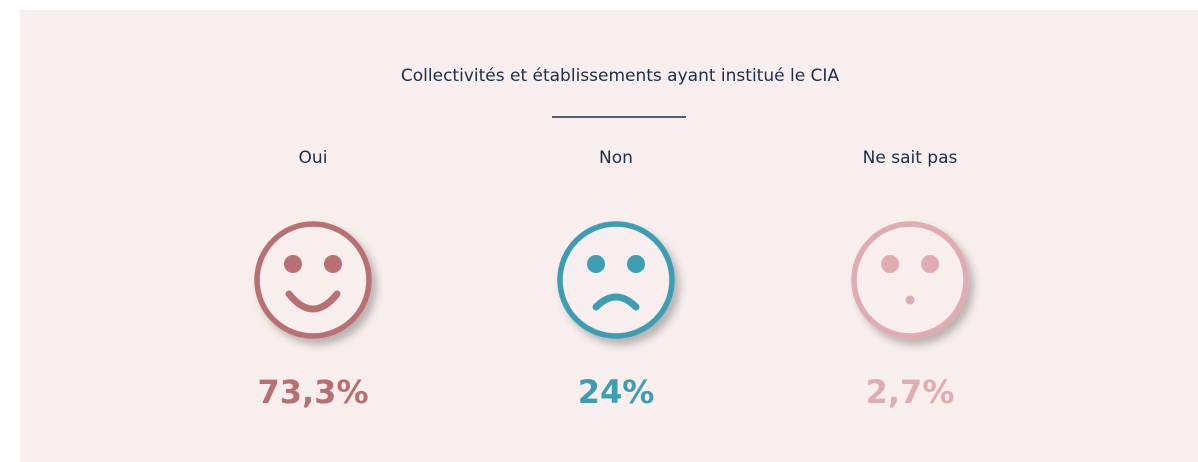 The image size is (1198, 462). Describe the element at coordinates (312, 392) in the screenshot. I see `value-label: 73,3%` at that location.